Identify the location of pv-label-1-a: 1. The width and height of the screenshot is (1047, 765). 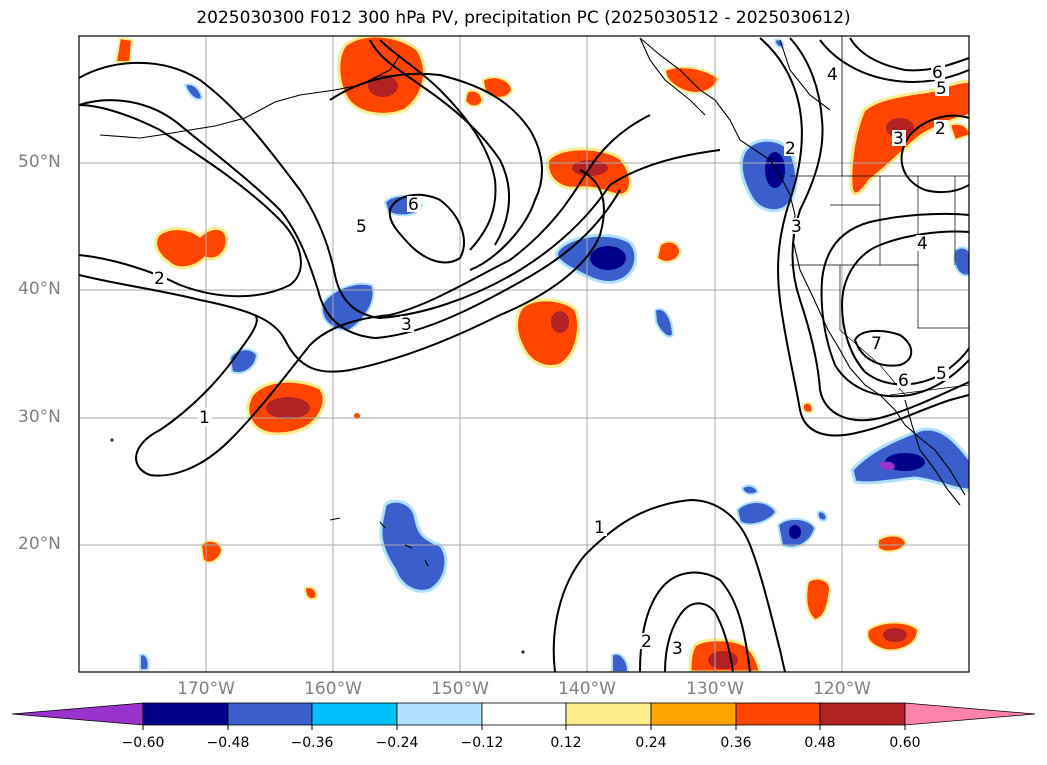
(204, 418).